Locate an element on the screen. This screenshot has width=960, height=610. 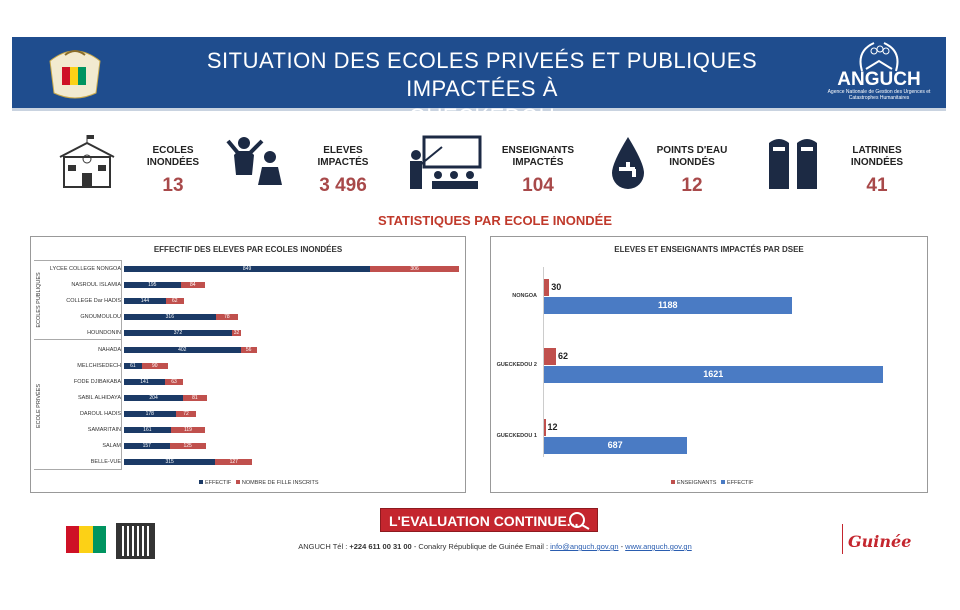
stat-value: 12 is located at coordinates (692, 185).